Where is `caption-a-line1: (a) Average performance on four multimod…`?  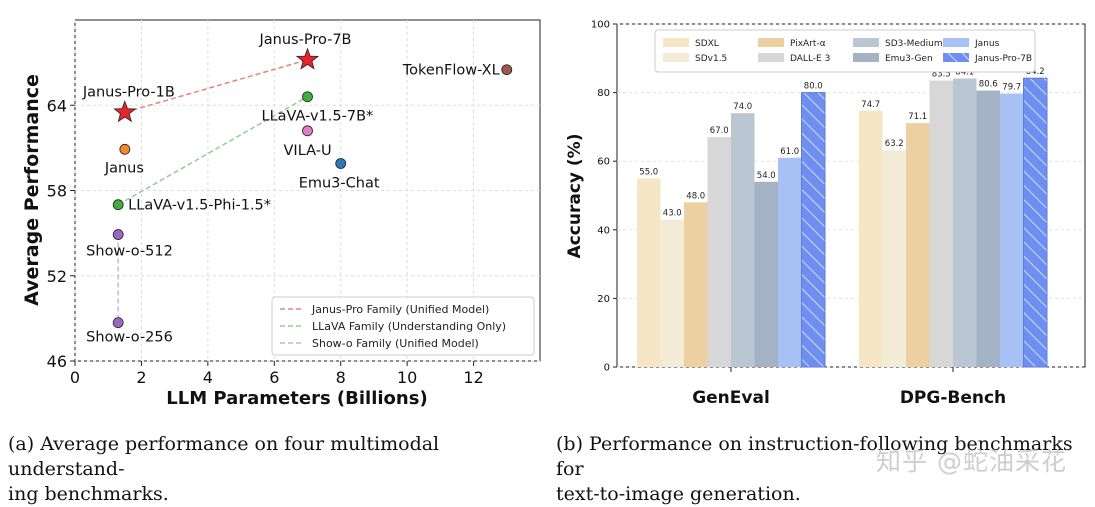 caption-a-line1: (a) Average performance on four multimod… is located at coordinates (224, 456).